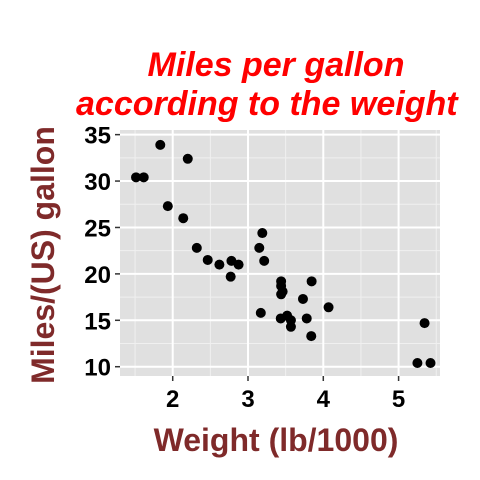  Describe the element at coordinates (97, 136) in the screenshot. I see `y-tick-label: 35` at that location.